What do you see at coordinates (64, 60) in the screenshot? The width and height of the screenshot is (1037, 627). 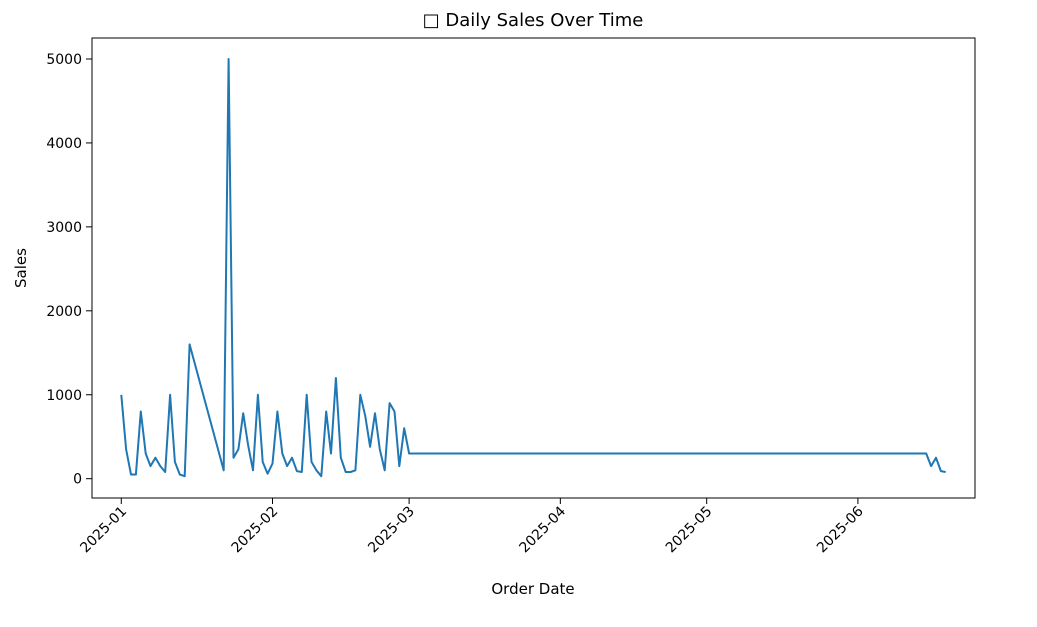 I see `y-tick-label: 5000` at bounding box center [64, 60].